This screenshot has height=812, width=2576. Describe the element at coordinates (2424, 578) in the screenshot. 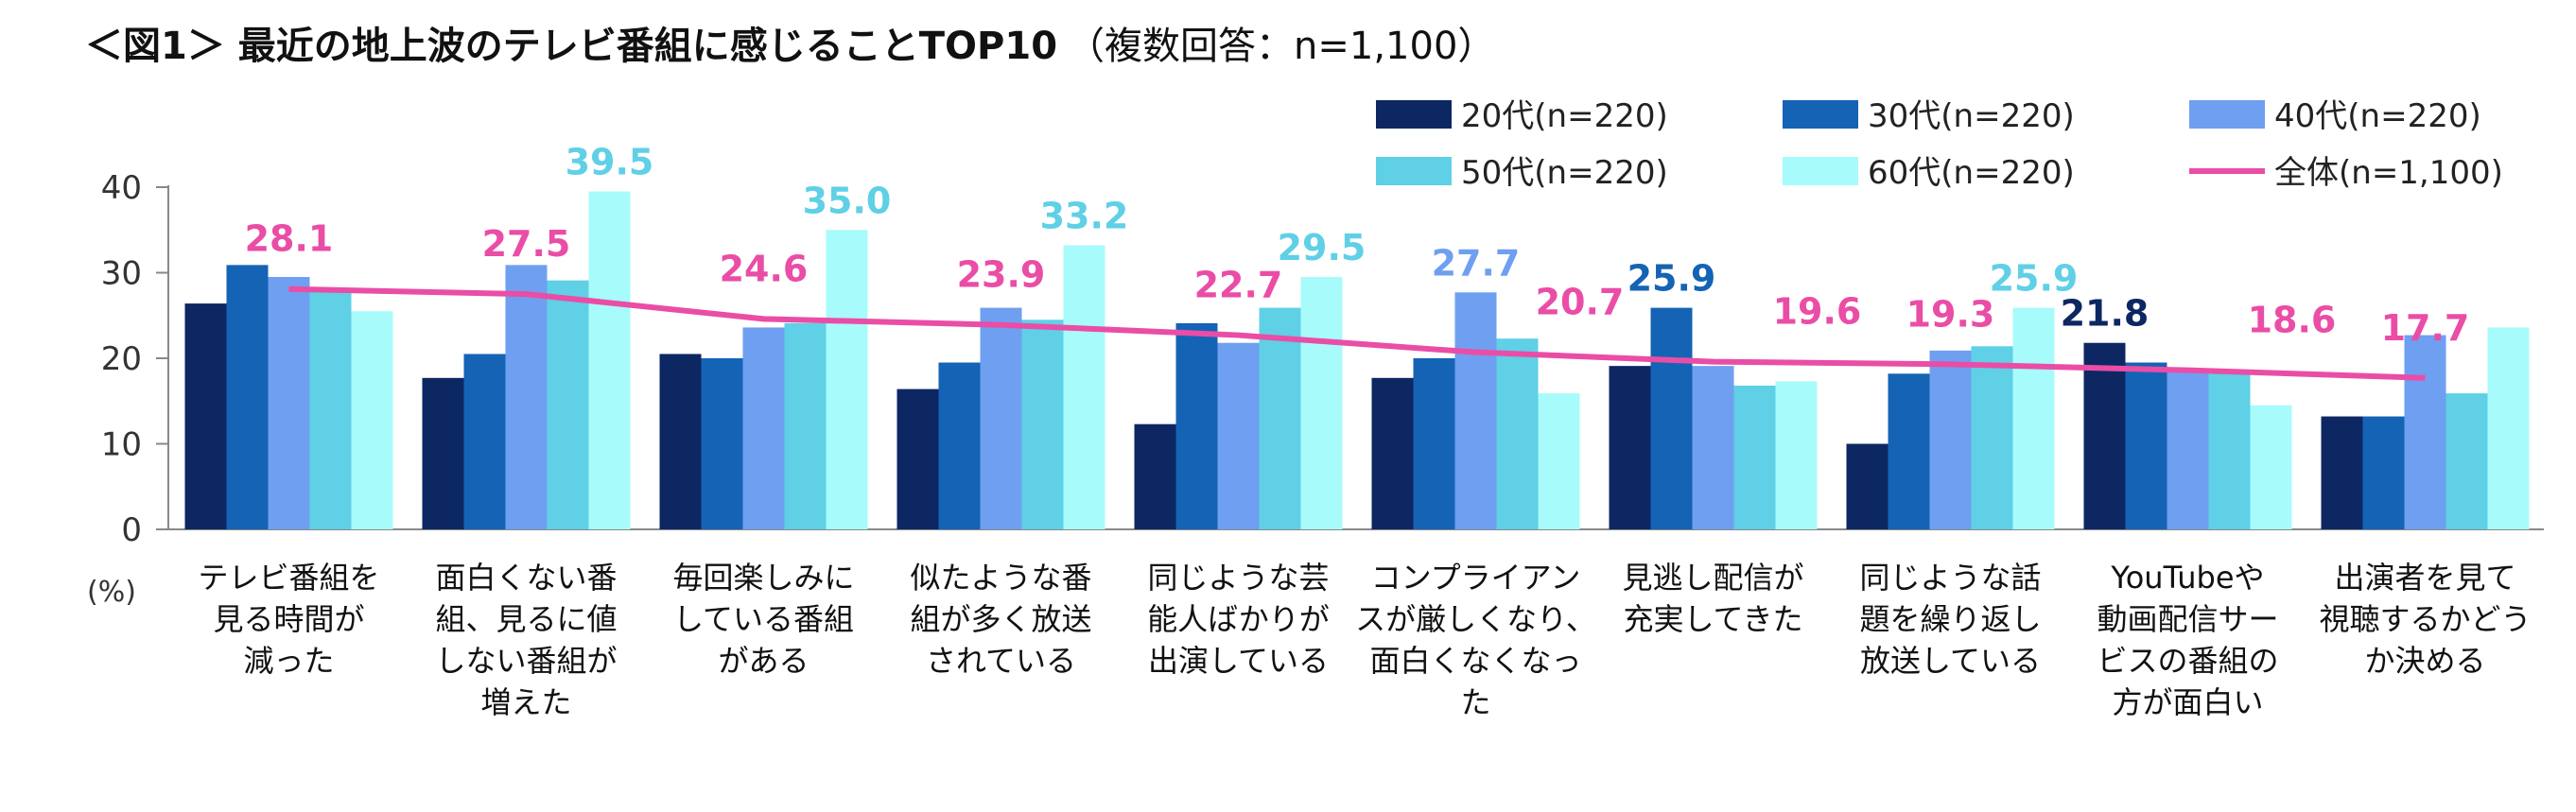

I see `category-label-line: 出演者を見て` at that location.